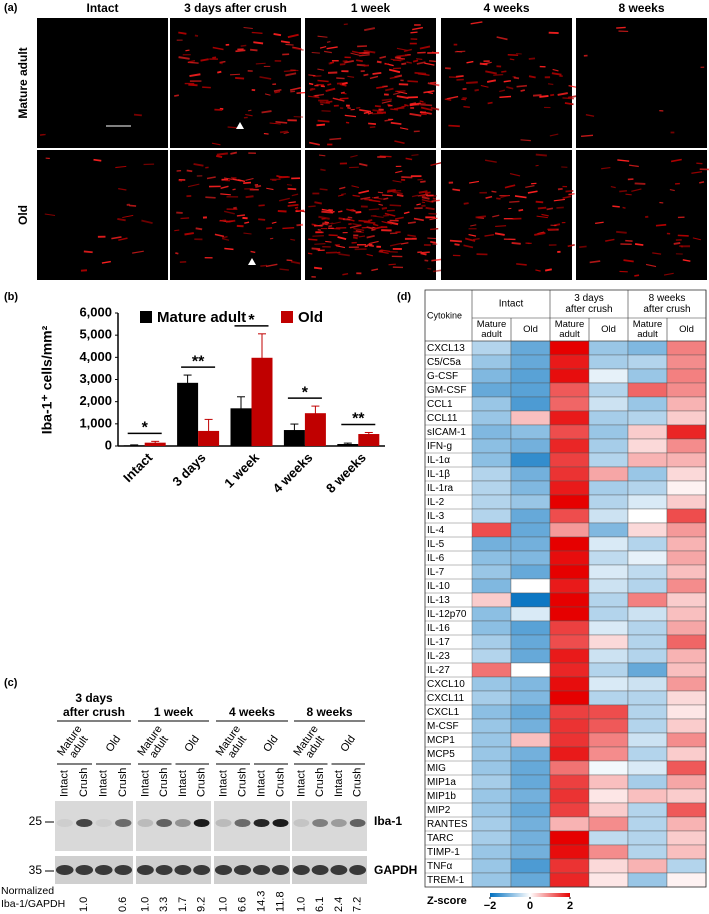 Image resolution: width=709 pixels, height=914 pixels. What do you see at coordinates (404, 297) in the screenshot?
I see `panel-label: (d)` at bounding box center [404, 297].